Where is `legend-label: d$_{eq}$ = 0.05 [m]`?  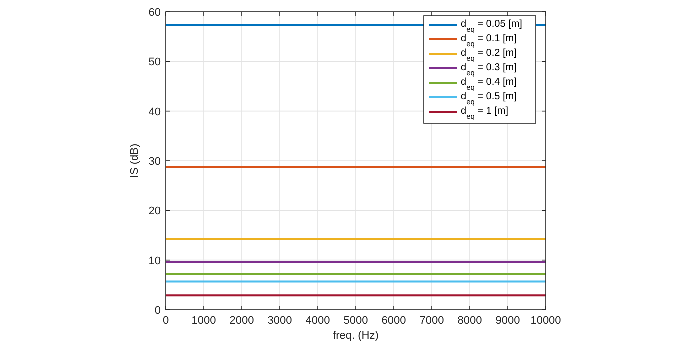
legend-label: d$_{eq}$ = 0.05 [m] is located at coordinates (492, 26).